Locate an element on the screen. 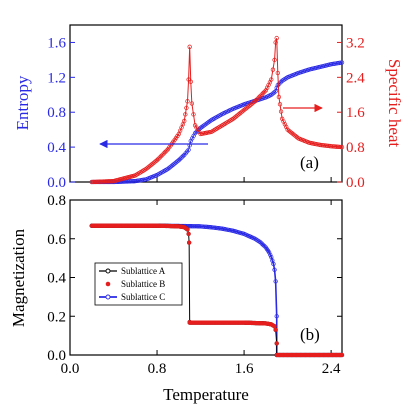 This screenshot has height=409, width=409. panel-a-x-ticks is located at coordinates (200, 179).